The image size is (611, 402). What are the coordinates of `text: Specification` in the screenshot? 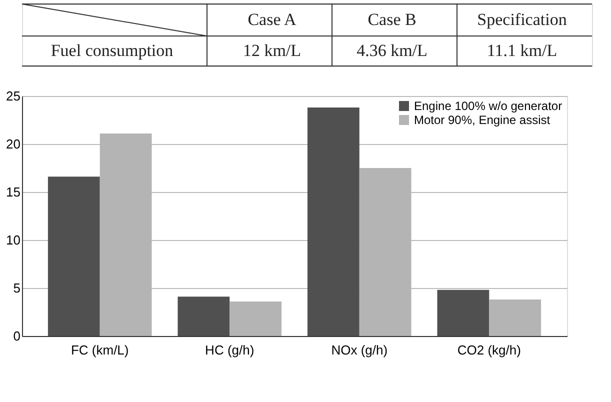 It's located at (522, 19).